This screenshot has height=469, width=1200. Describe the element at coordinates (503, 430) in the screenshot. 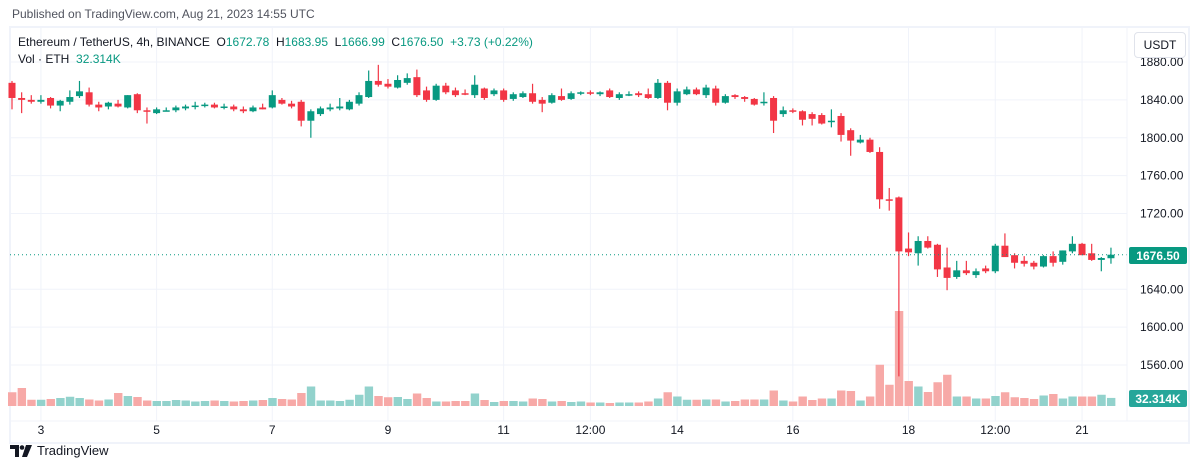

I see `time-tick-label: 11` at that location.